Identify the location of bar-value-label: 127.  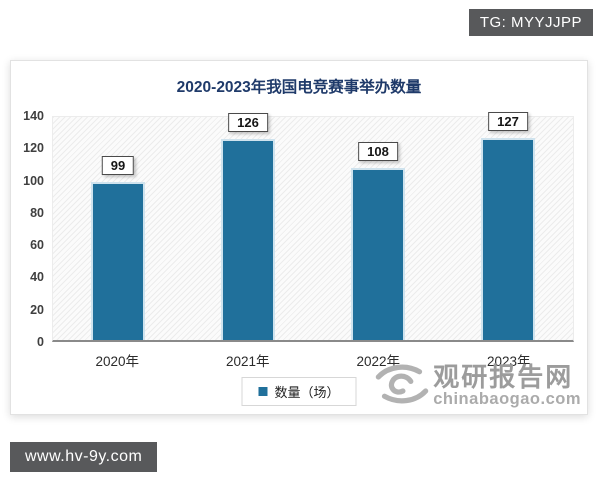
(508, 121).